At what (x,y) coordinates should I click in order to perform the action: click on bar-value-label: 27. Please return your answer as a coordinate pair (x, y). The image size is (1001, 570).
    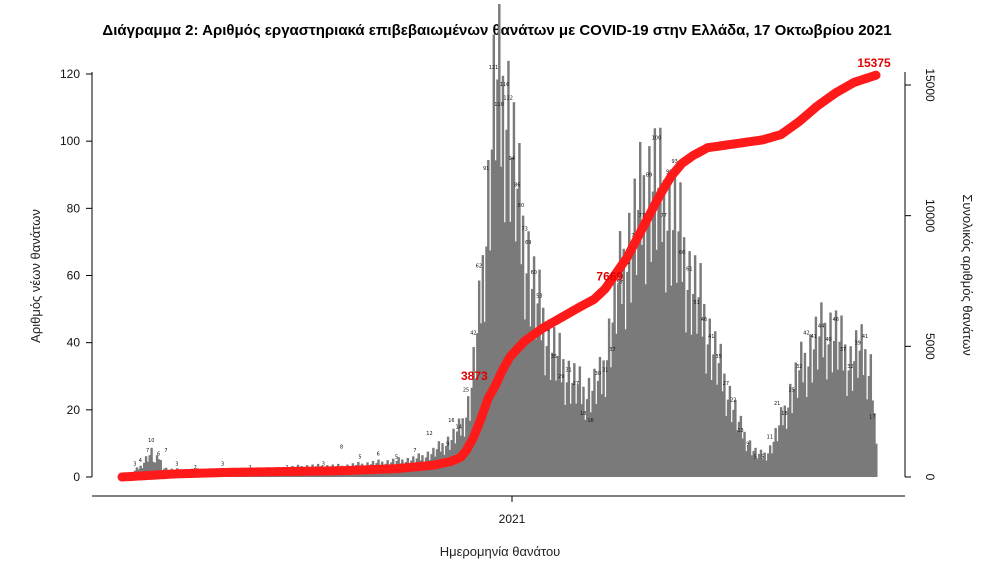
    Looking at the image, I should click on (726, 384).